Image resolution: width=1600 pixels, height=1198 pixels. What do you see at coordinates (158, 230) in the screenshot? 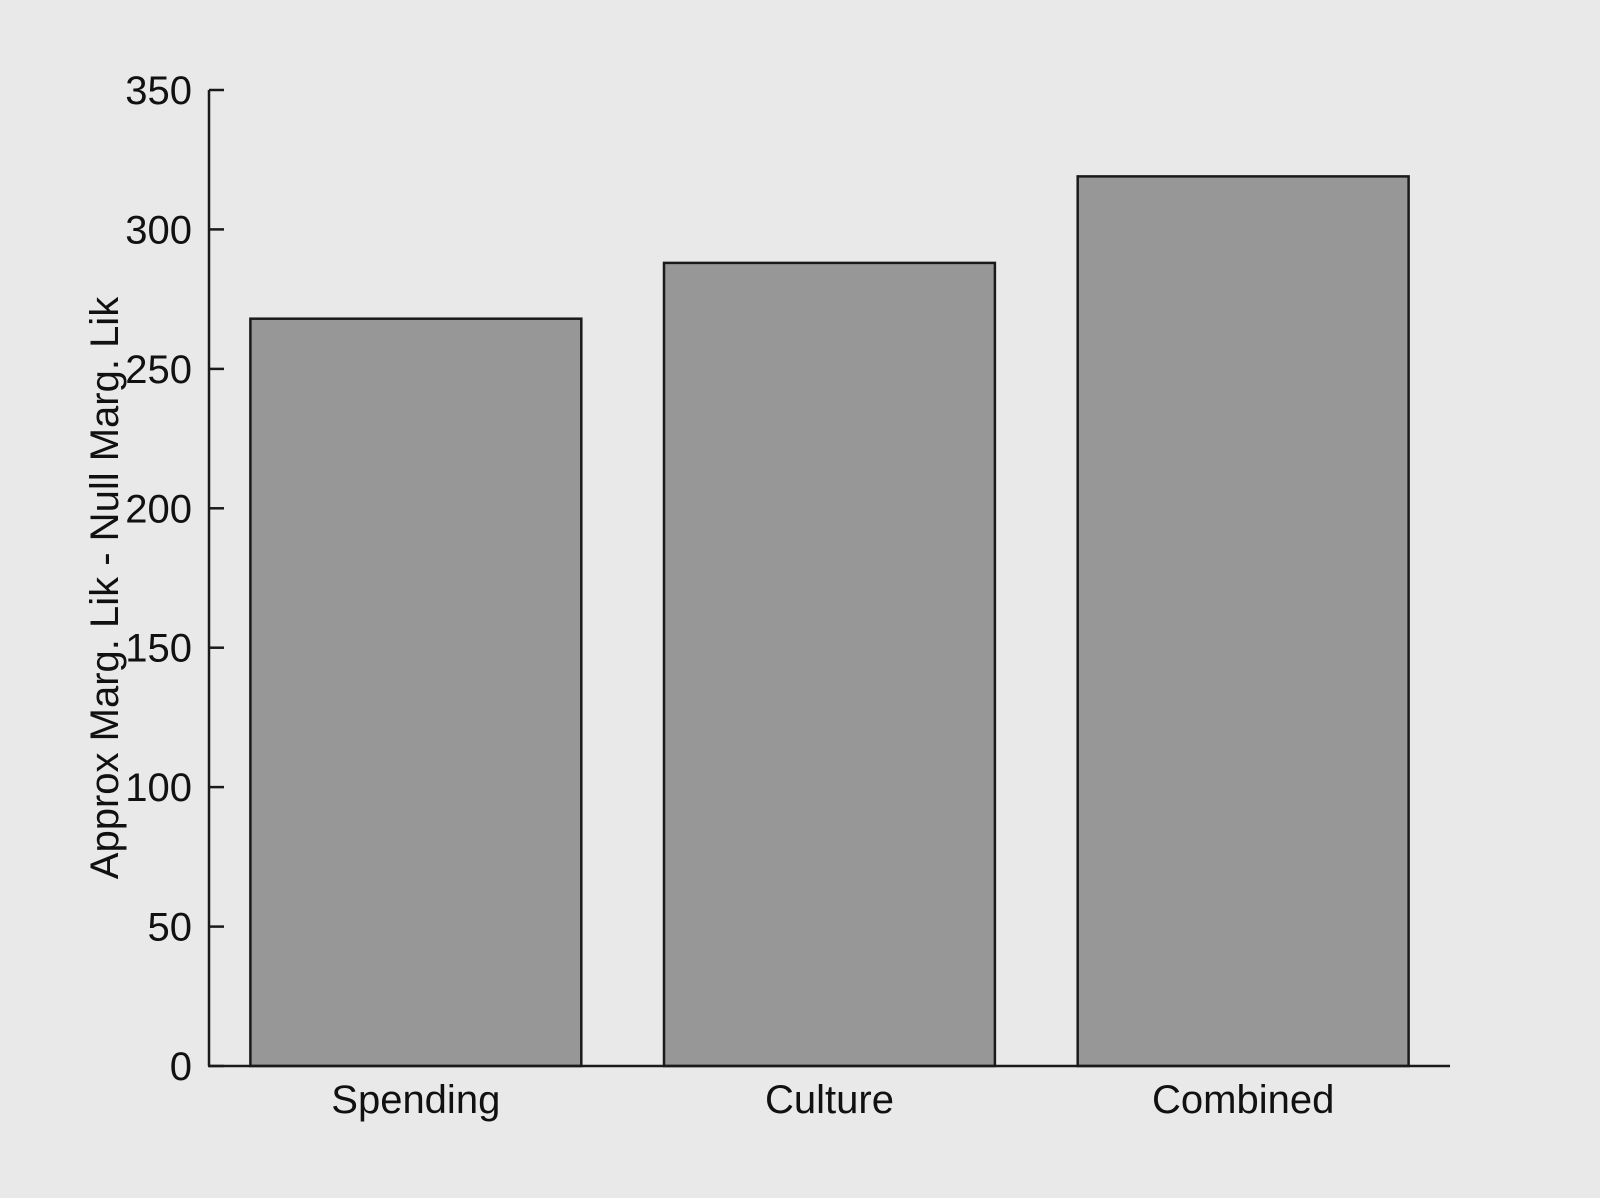
I see `y-tick-label-300: 300` at bounding box center [158, 230].